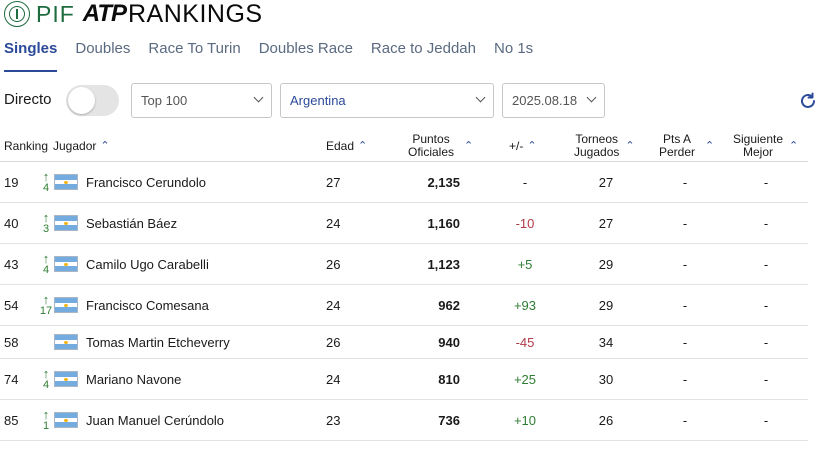 The width and height of the screenshot is (828, 467). Describe the element at coordinates (443, 223) in the screenshot. I see `points-cell: 1,160` at that location.